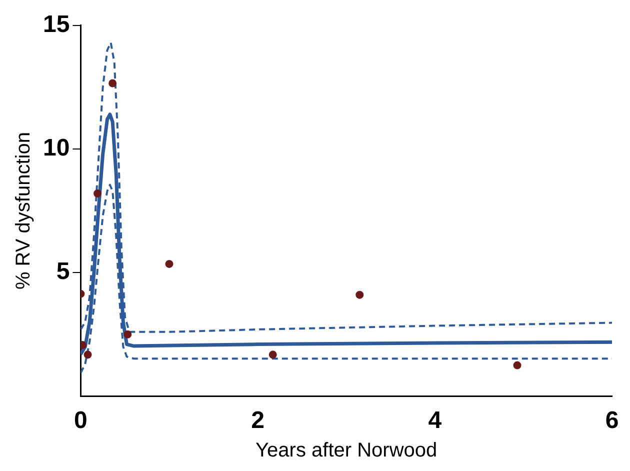 The height and width of the screenshot is (471, 630). What do you see at coordinates (63, 272) in the screenshot?
I see `y-tick-label: 5` at bounding box center [63, 272].